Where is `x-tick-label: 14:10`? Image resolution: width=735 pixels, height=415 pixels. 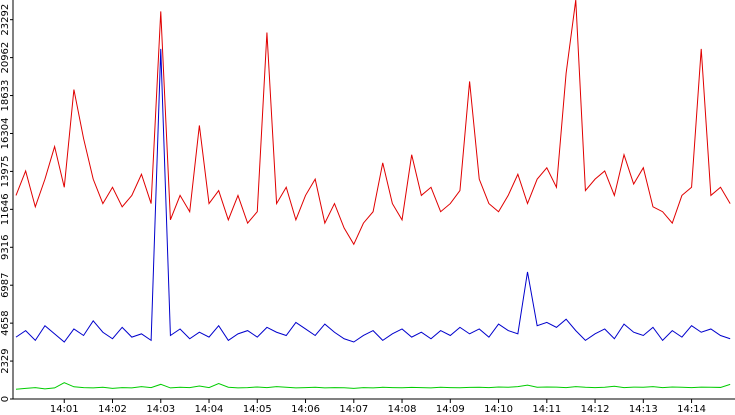
x-tick-label: 14:10 is located at coordinates (498, 409).